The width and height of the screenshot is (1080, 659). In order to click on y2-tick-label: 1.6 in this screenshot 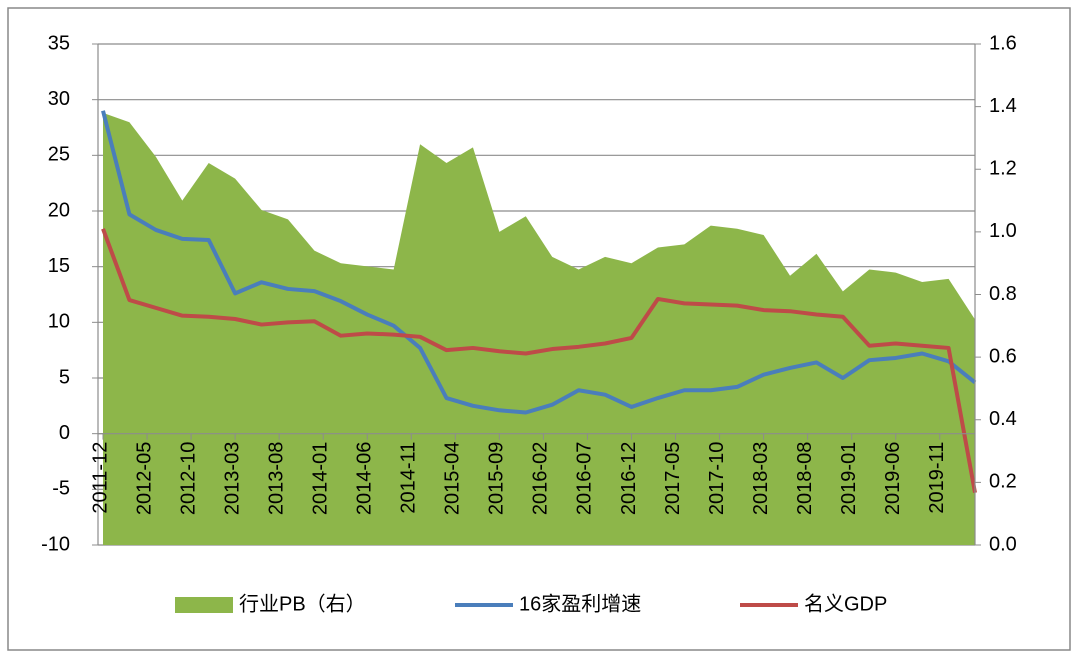, I will do `click(1003, 43)`.